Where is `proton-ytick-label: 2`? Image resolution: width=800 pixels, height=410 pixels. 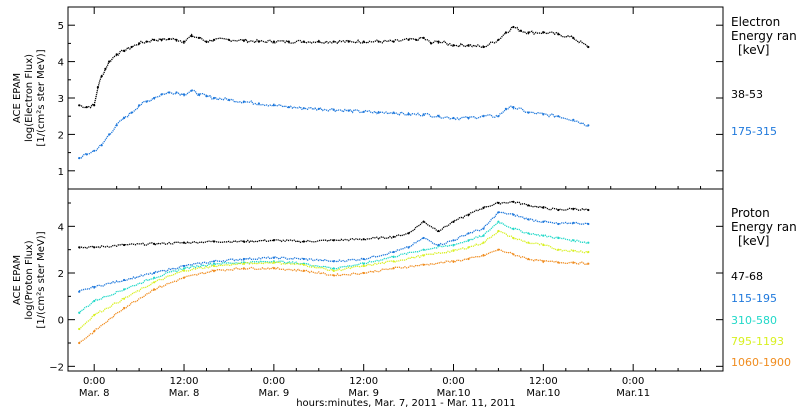 proton-ytick-label: 2 is located at coordinates (61, 274).